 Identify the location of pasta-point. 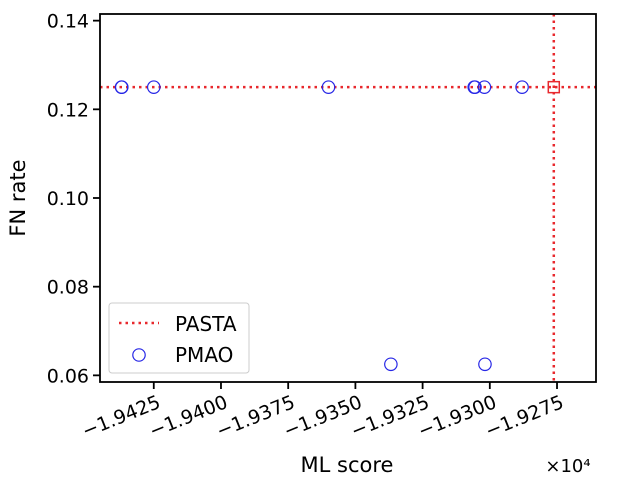
(554, 87).